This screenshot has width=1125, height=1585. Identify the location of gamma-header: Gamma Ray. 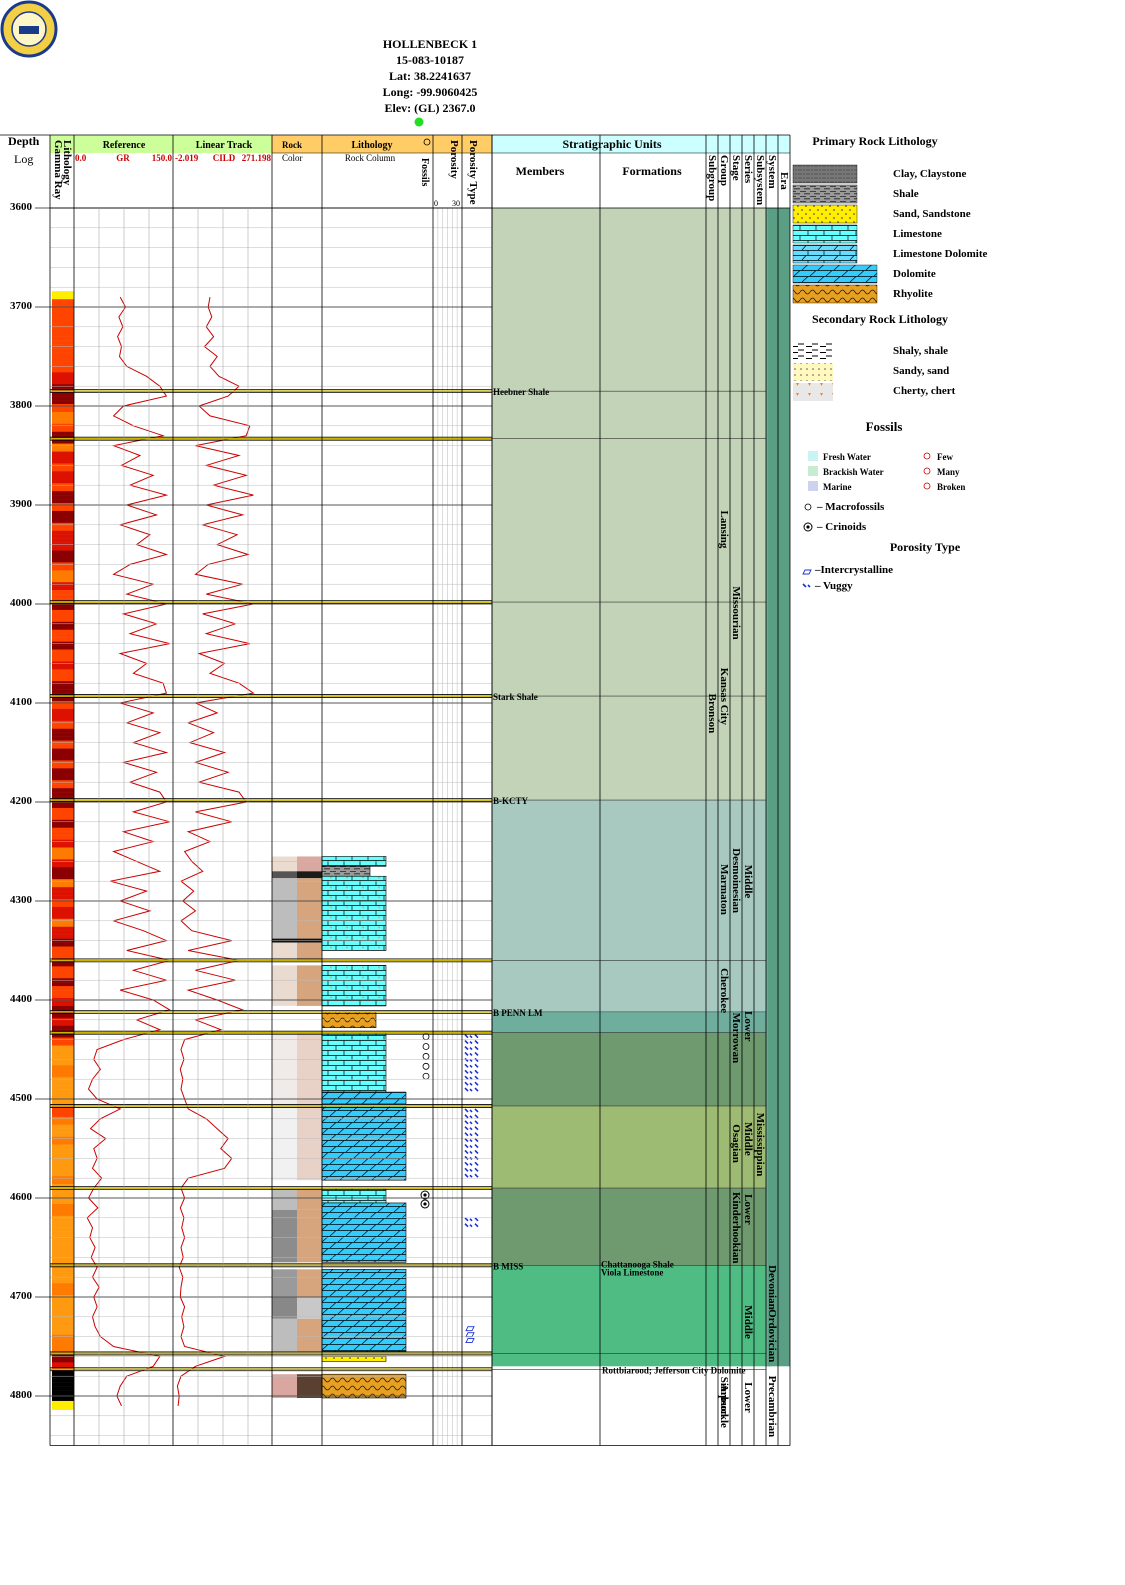
(58, 170).